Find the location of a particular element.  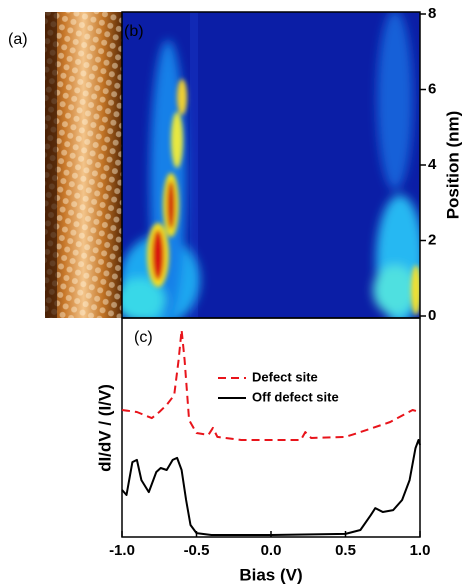

y-tick-label: 6 is located at coordinates (432, 88).